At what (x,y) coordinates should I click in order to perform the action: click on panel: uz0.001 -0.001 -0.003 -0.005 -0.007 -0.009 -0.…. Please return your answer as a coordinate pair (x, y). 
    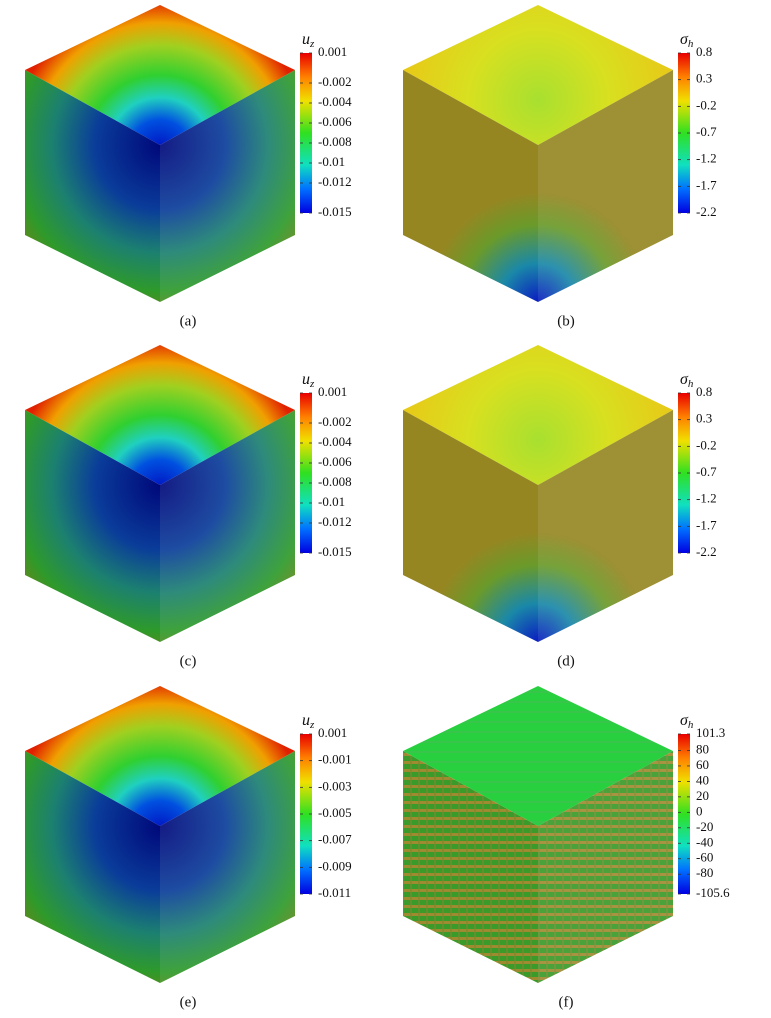
    Looking at the image, I should click on (188, 848).